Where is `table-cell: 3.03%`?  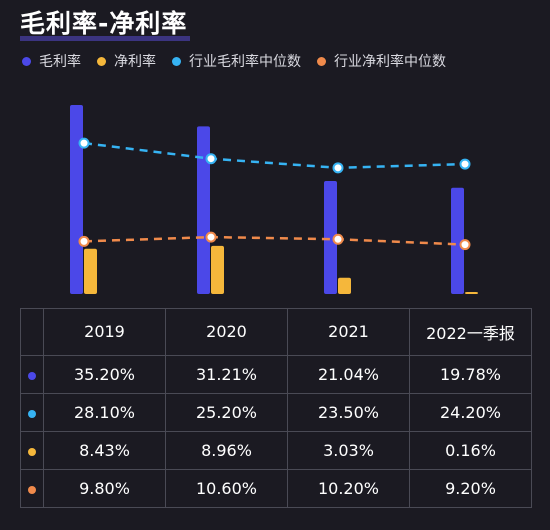
table-cell: 3.03% is located at coordinates (348, 450).